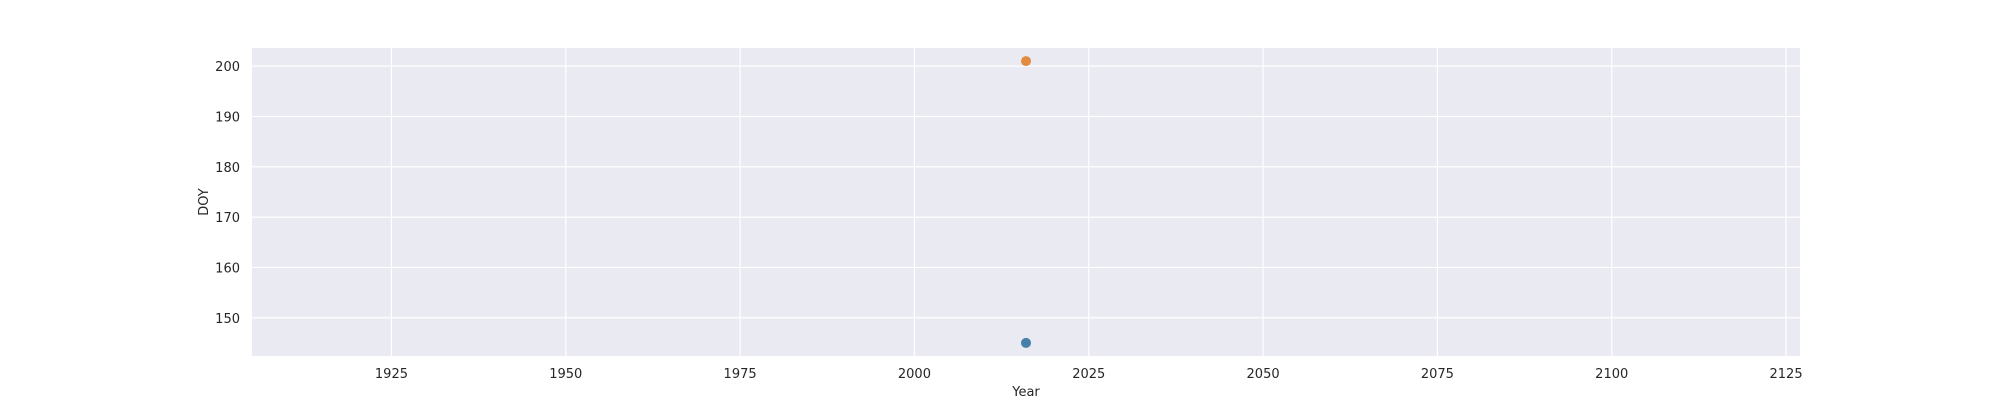 This screenshot has height=400, width=2000. Describe the element at coordinates (227, 218) in the screenshot. I see `y-tick-label: 170` at that location.